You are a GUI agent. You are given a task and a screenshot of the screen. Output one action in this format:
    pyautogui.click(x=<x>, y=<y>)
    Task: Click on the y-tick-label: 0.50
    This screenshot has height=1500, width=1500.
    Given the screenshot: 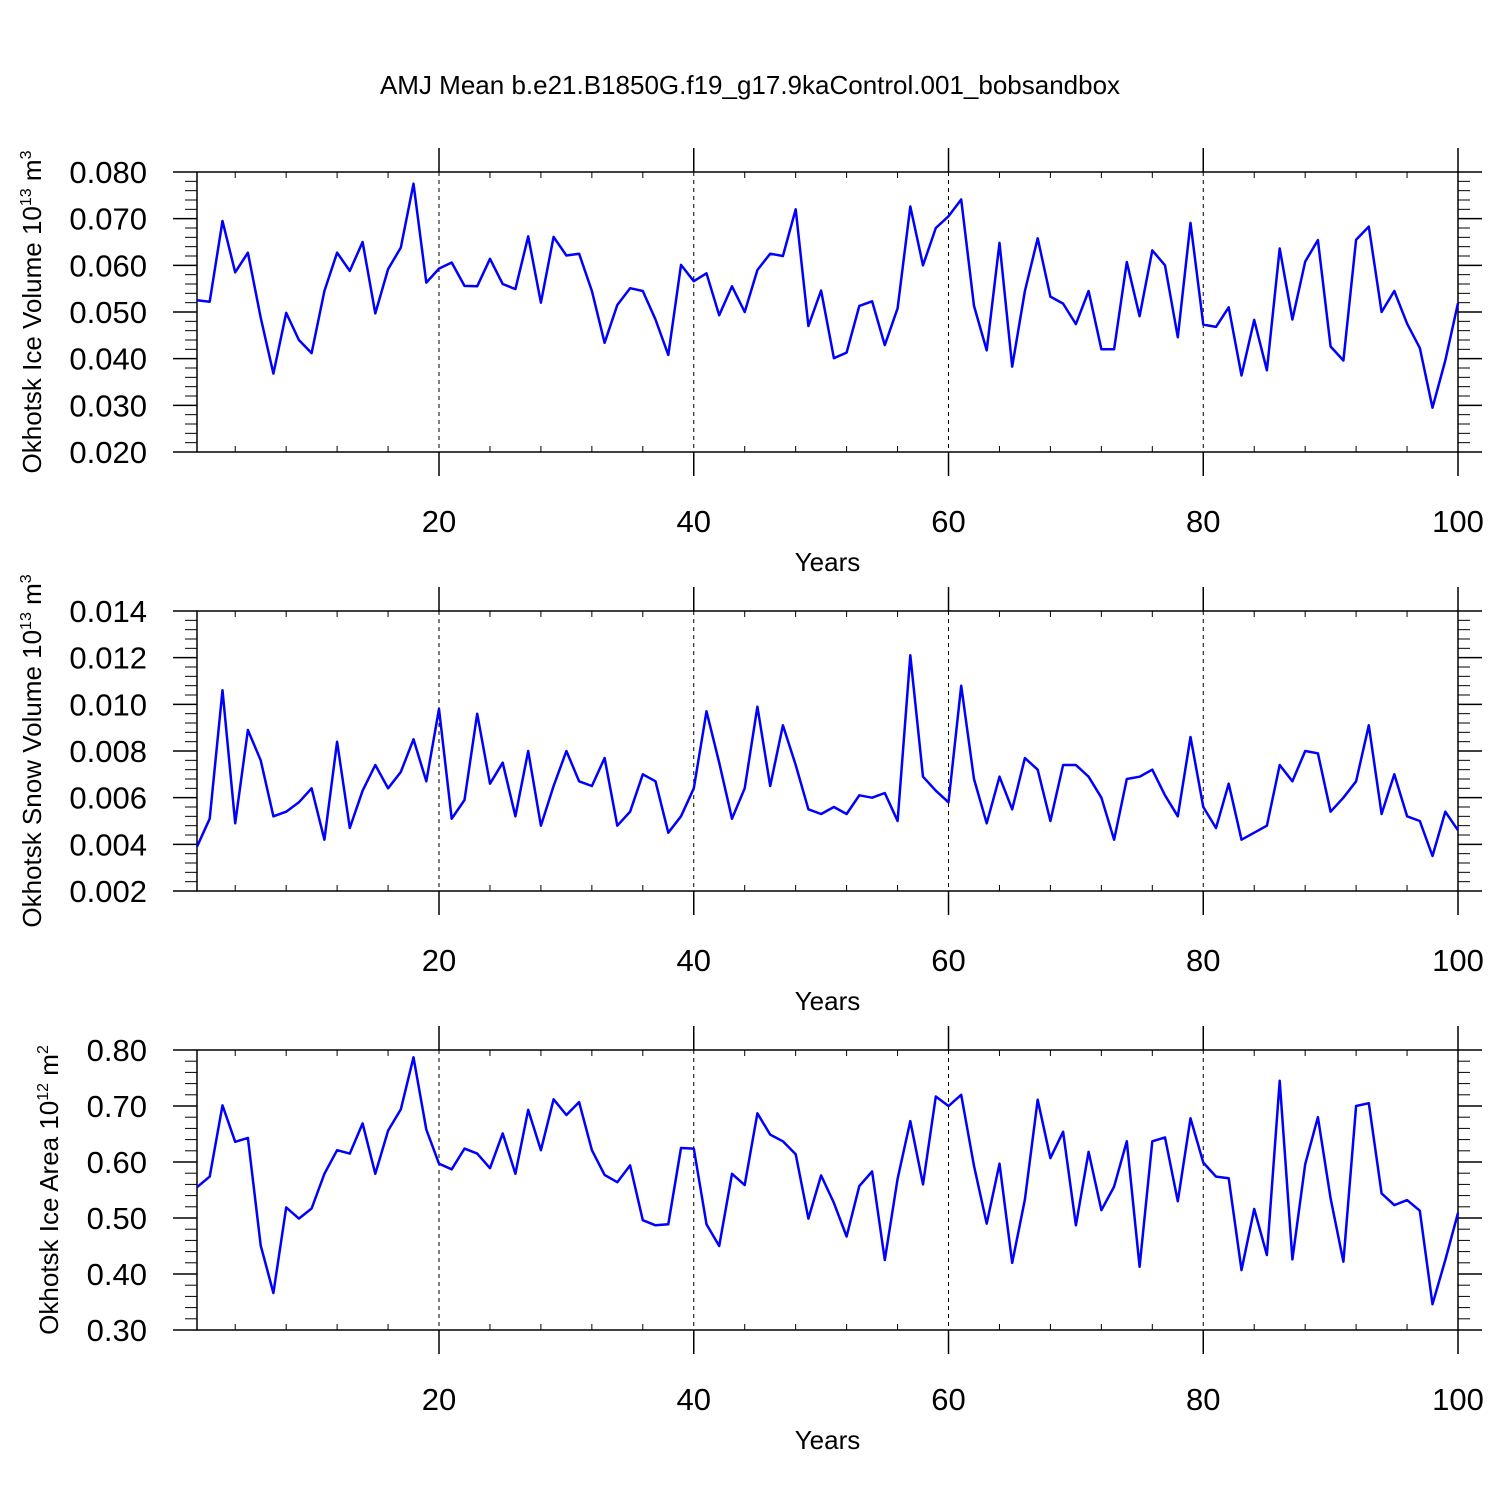 What is the action you would take?
    pyautogui.click(x=117, y=1218)
    